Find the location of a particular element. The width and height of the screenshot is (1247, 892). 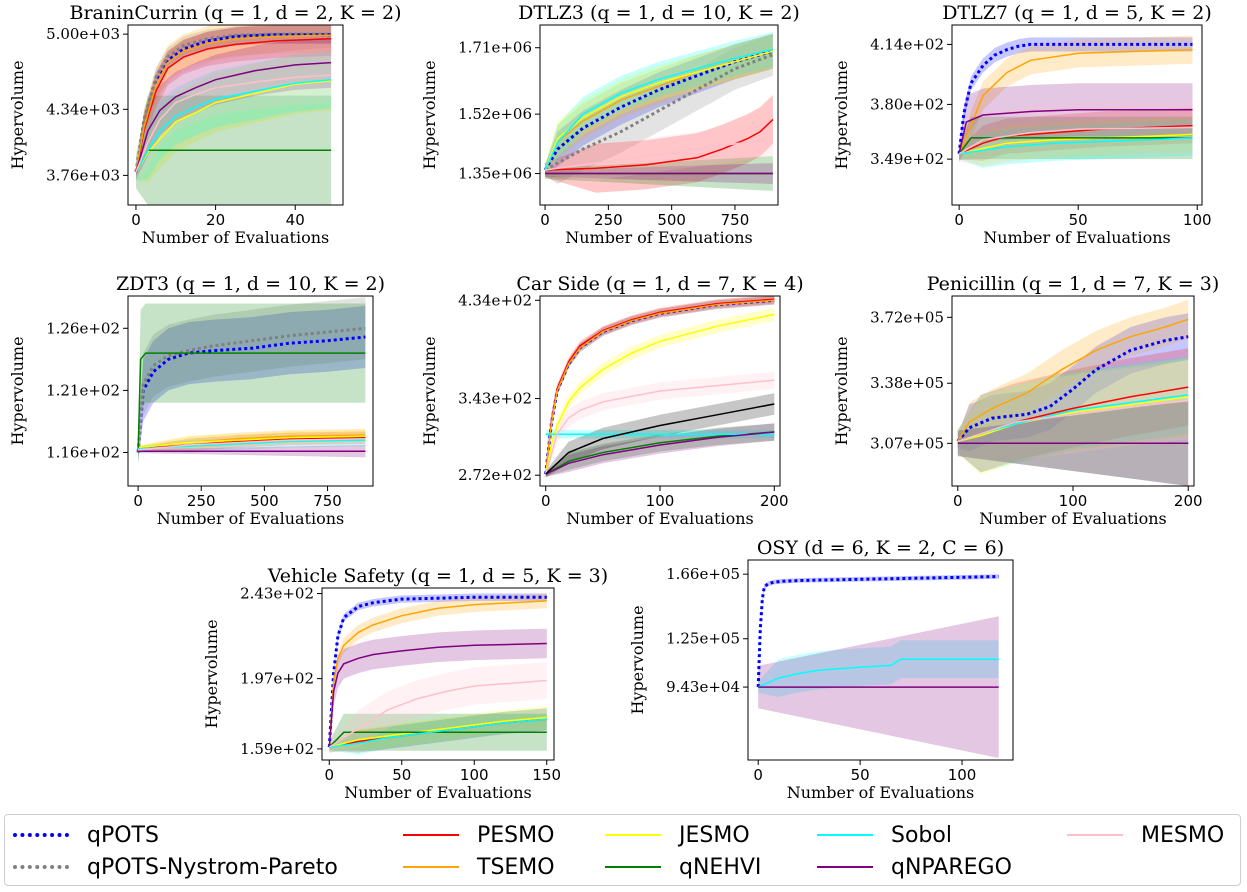

legend-item-qnehvi: qNEHVI is located at coordinates (683, 867).